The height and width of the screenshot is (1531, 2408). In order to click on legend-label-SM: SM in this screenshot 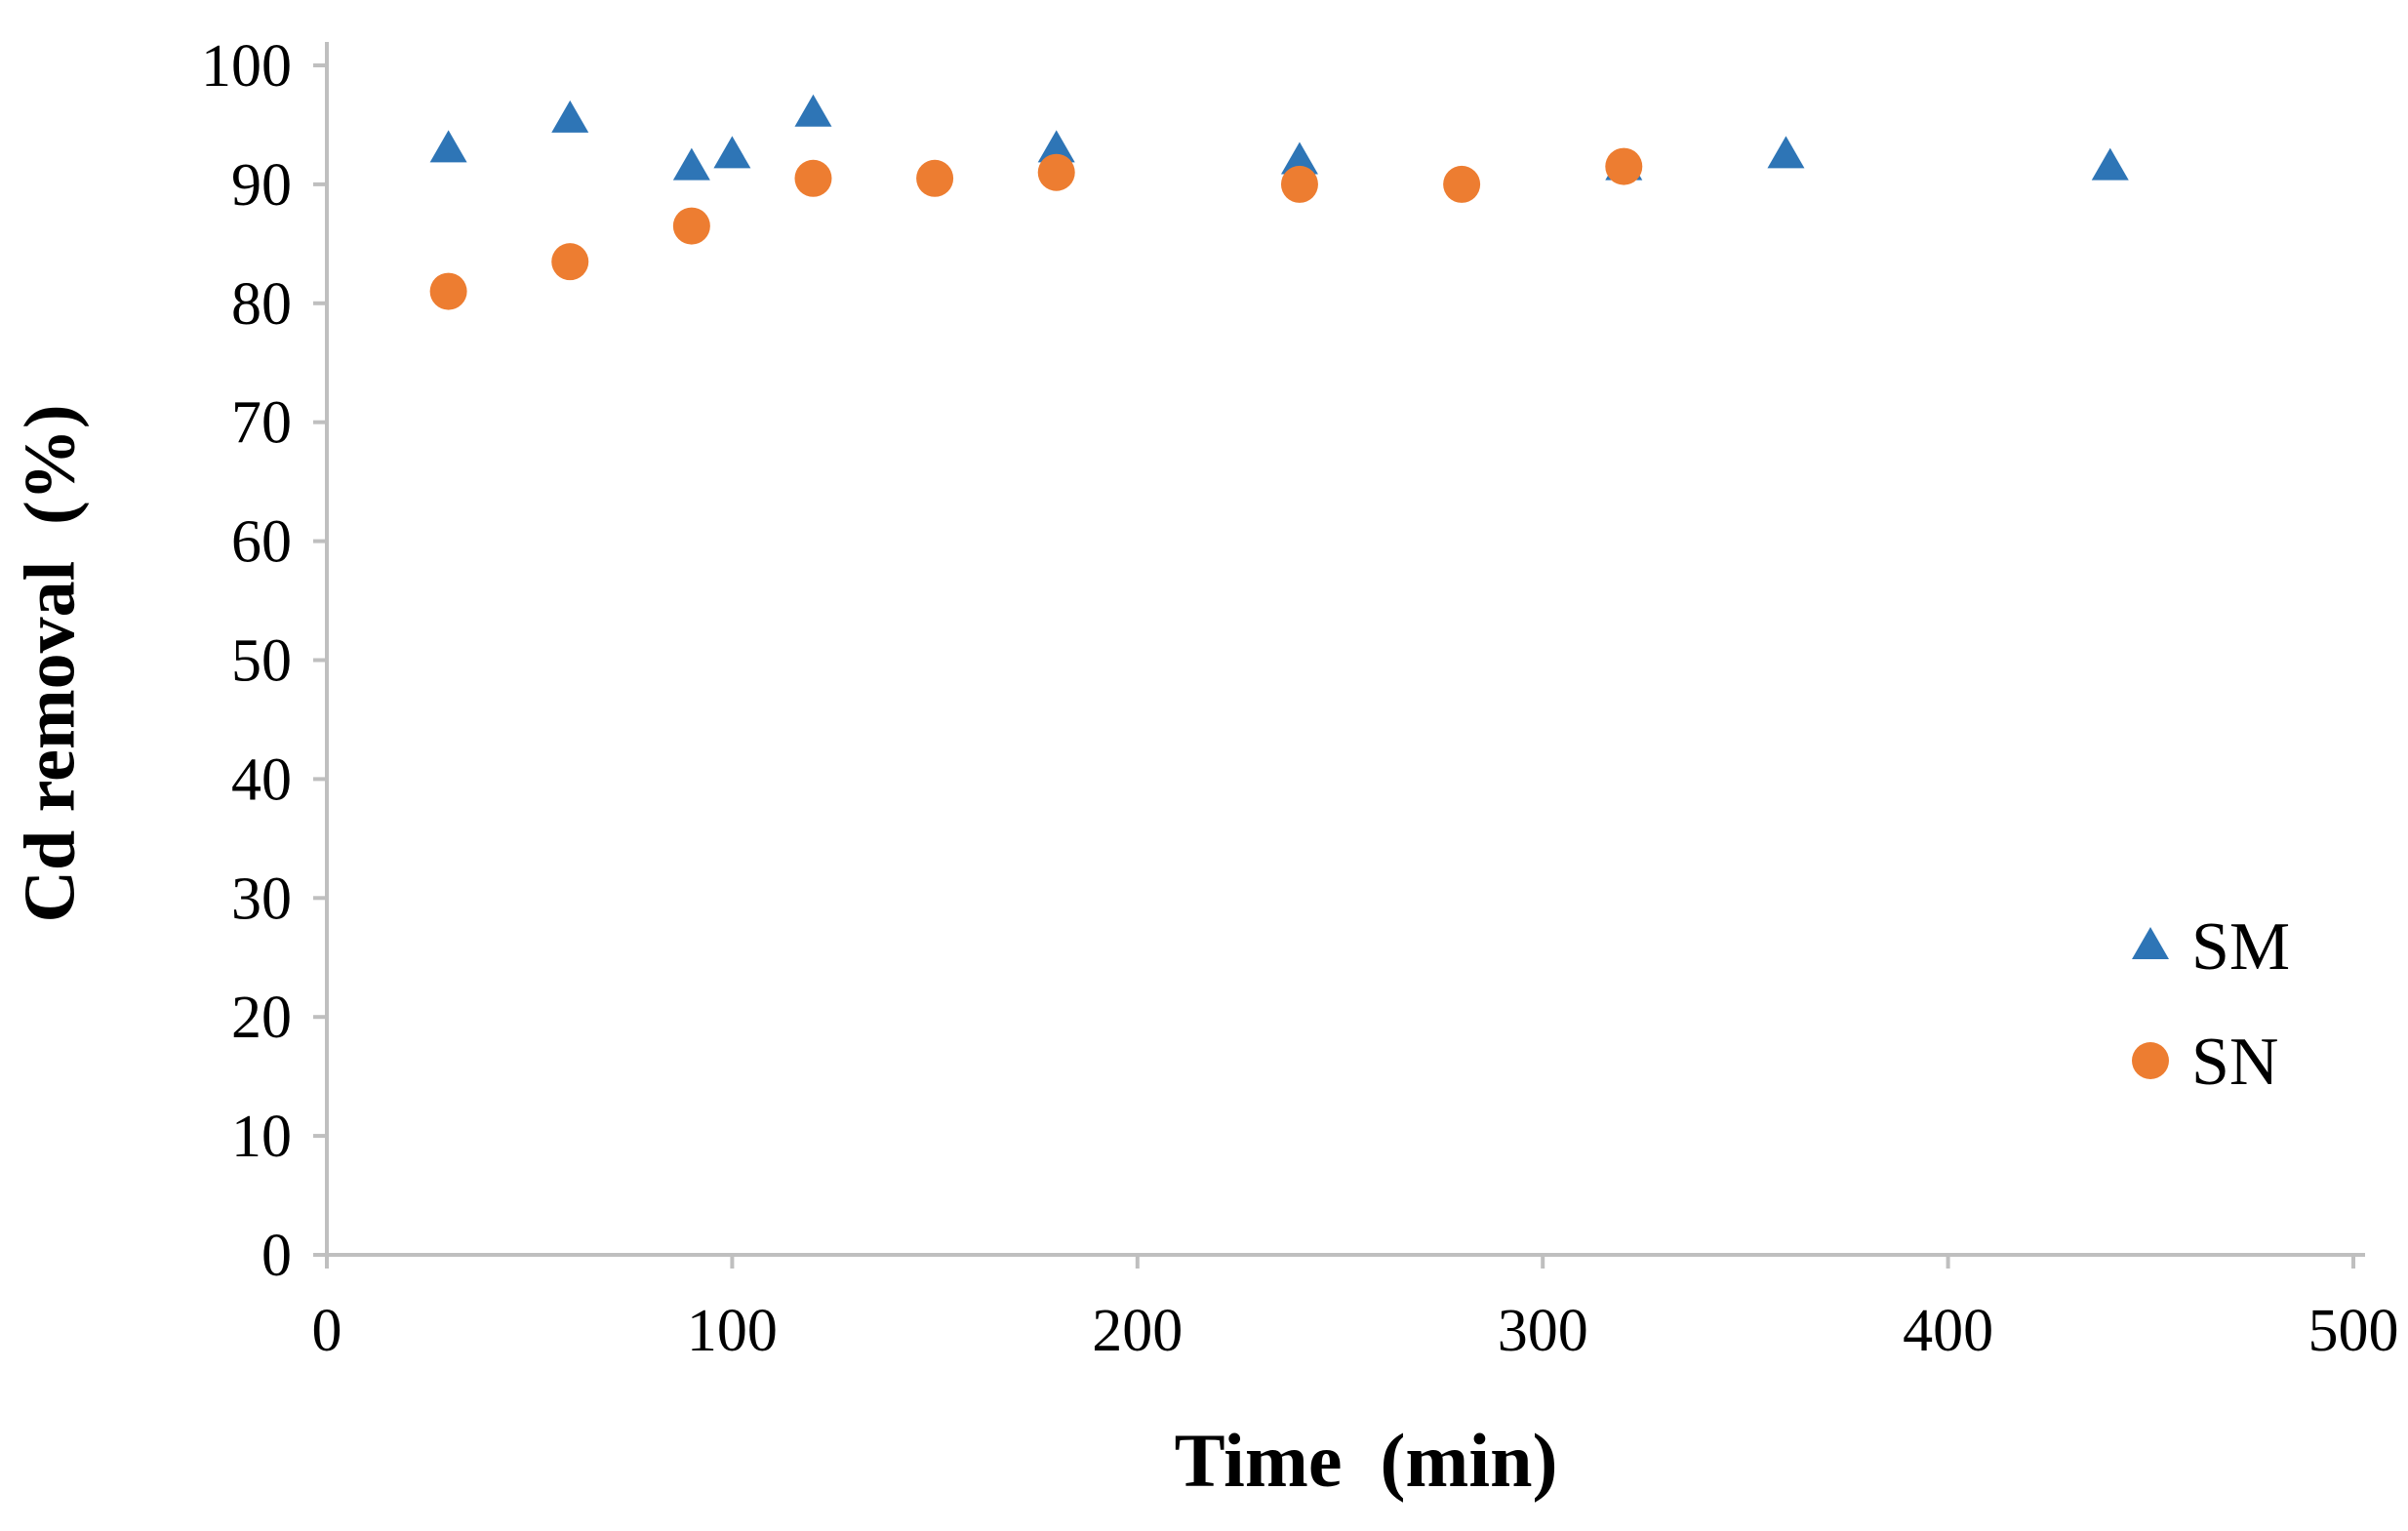, I will do `click(2240, 947)`.